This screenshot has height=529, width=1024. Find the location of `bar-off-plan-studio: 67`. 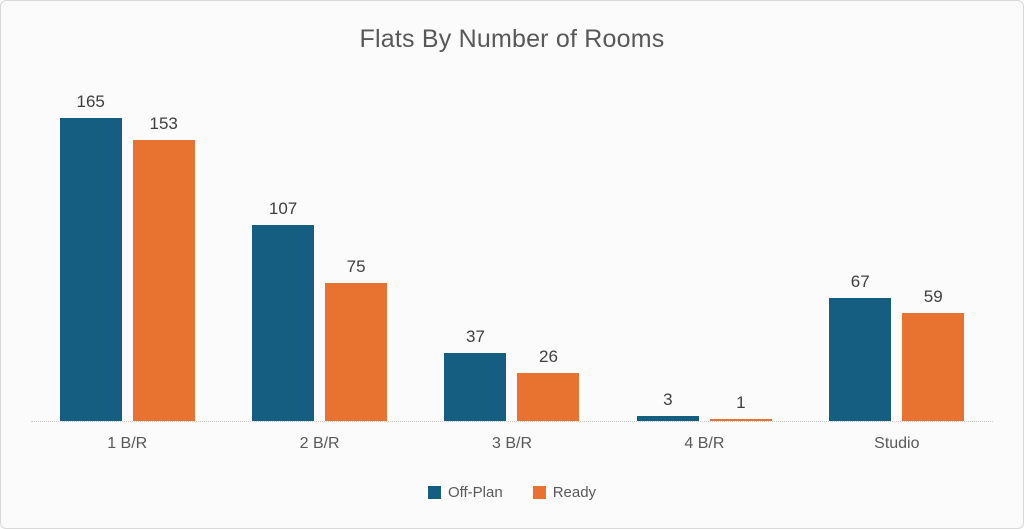

bar-off-plan-studio: 67 is located at coordinates (860, 346).